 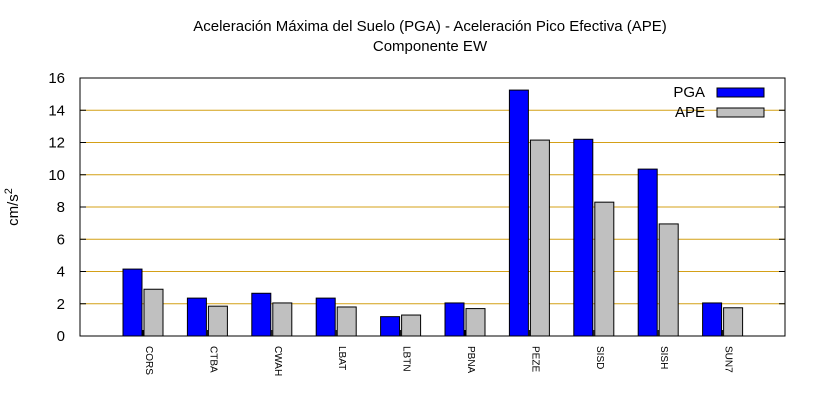 What do you see at coordinates (668, 280) in the screenshot?
I see `bar-ape-sish` at bounding box center [668, 280].